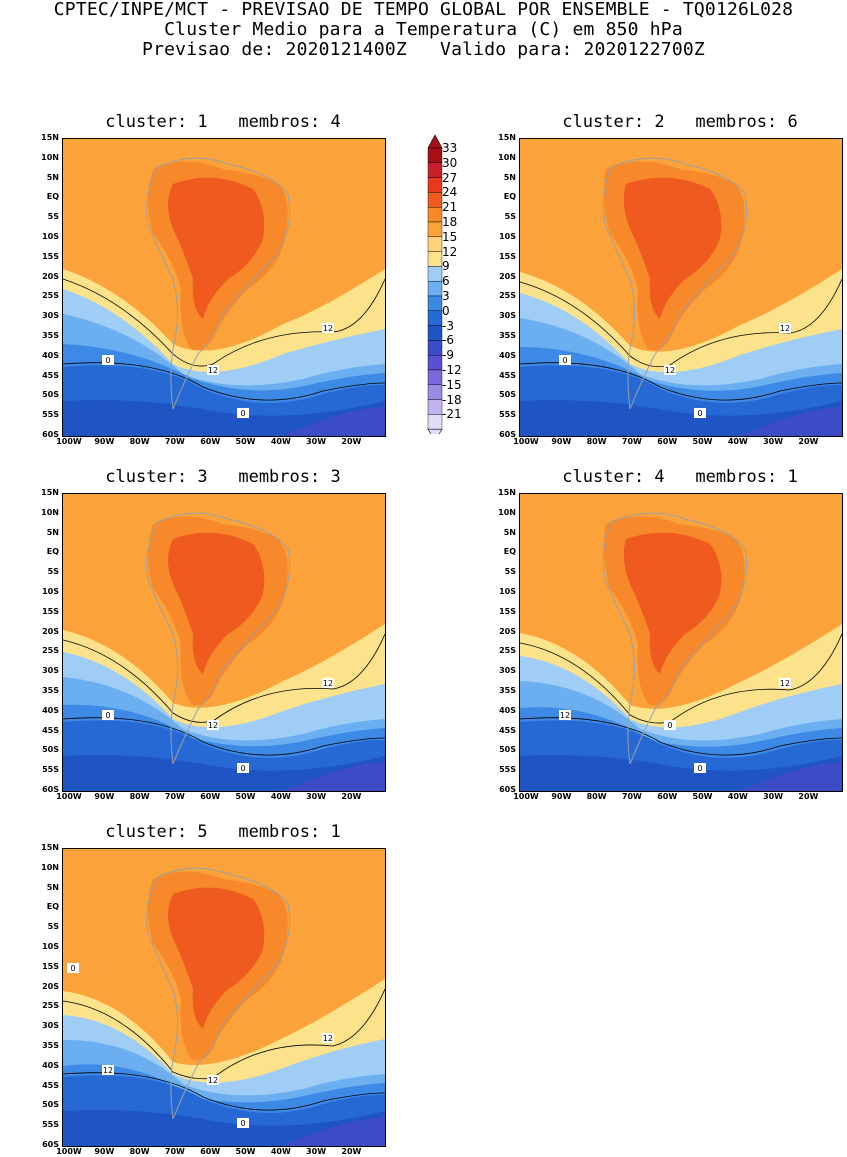  What do you see at coordinates (446, 296) in the screenshot?
I see `colorbar-label: 3` at bounding box center [446, 296].